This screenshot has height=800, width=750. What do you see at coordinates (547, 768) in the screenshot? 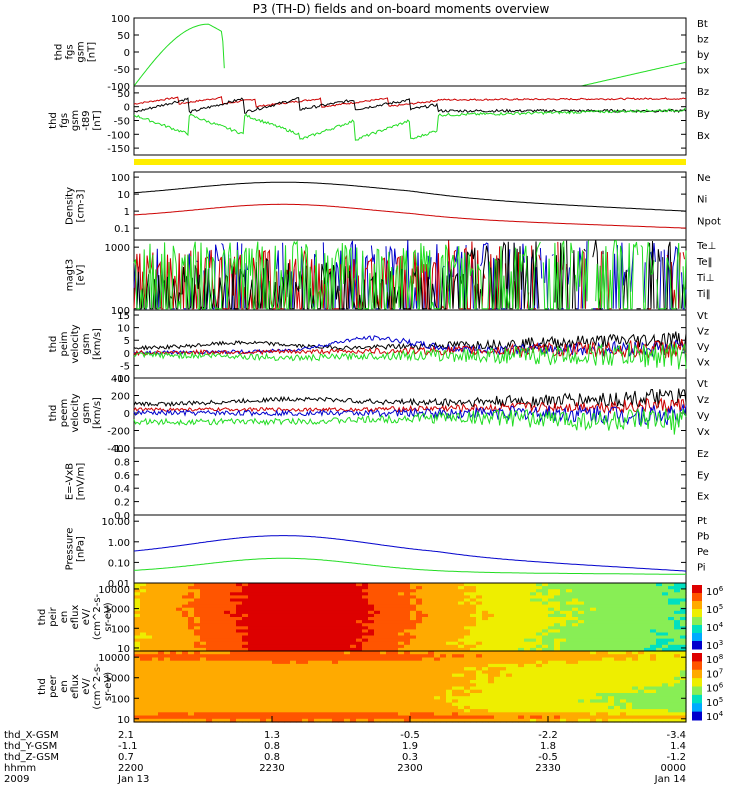
I see `x-axis-value: 2330` at bounding box center [547, 768].